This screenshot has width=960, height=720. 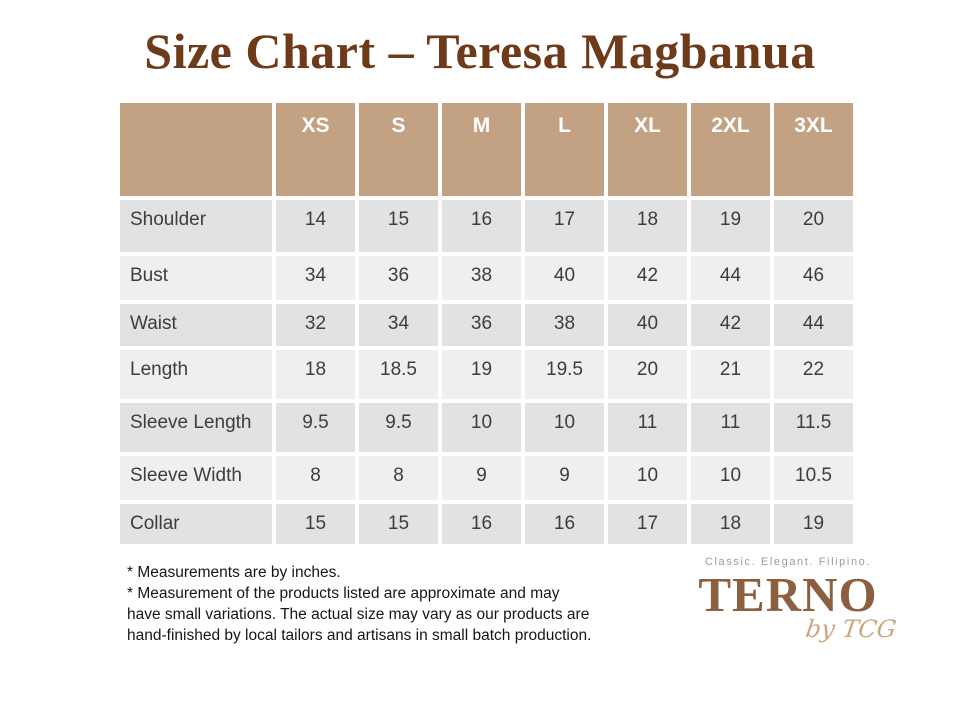 I want to click on size-cell: 32, so click(x=315, y=325).